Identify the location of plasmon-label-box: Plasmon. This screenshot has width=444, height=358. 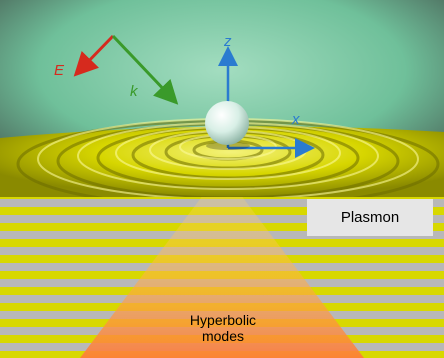
(370, 217).